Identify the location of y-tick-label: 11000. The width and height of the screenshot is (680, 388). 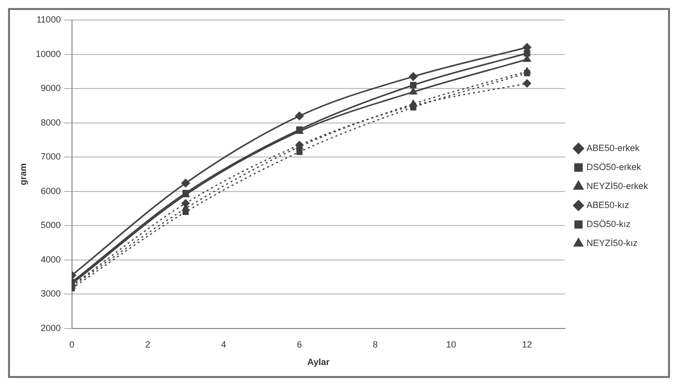
(48, 19).